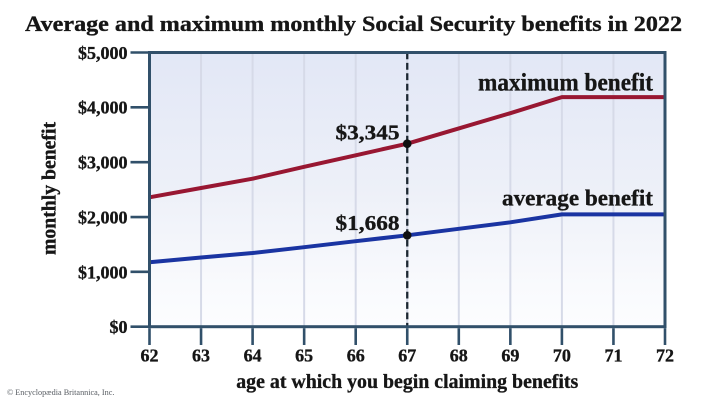 The height and width of the screenshot is (404, 720). I want to click on svg-text: $3,000, so click(103, 163).